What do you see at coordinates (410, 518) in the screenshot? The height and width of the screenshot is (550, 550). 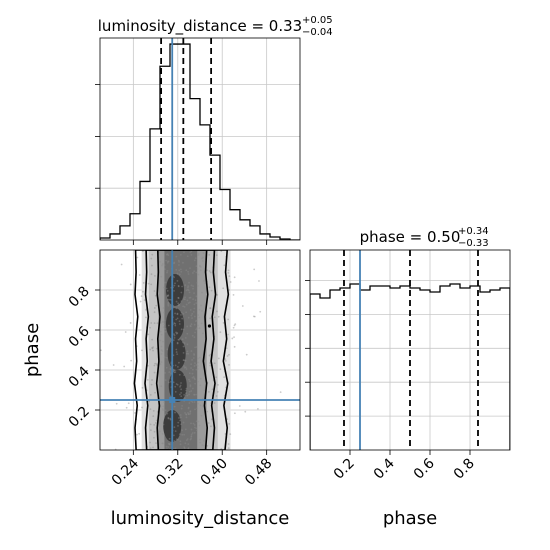 I see `br-xlabel: phase` at bounding box center [410, 518].